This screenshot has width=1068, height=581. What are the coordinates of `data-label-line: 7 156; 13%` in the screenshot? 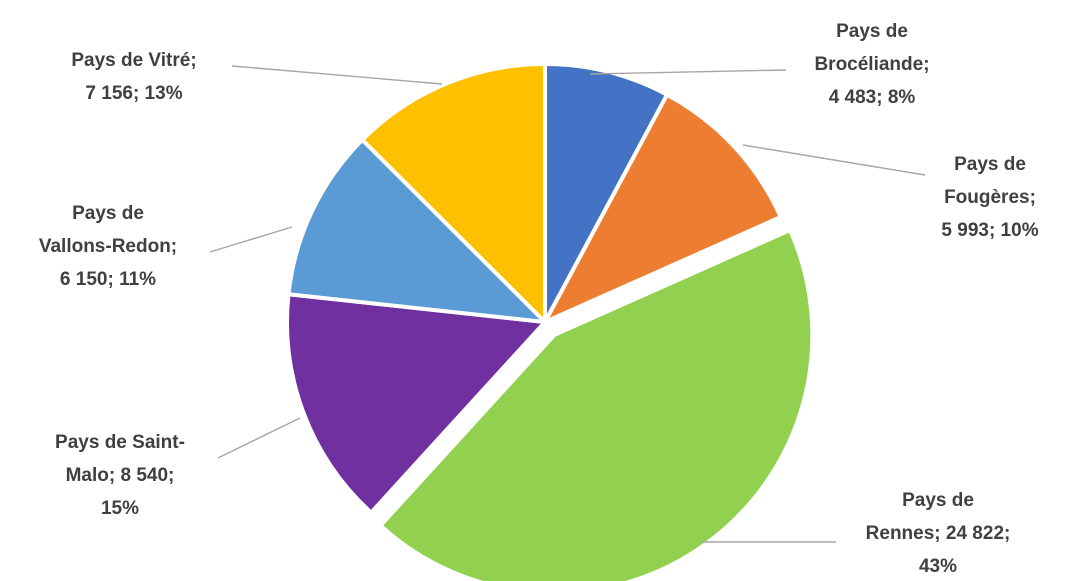 It's located at (133, 93).